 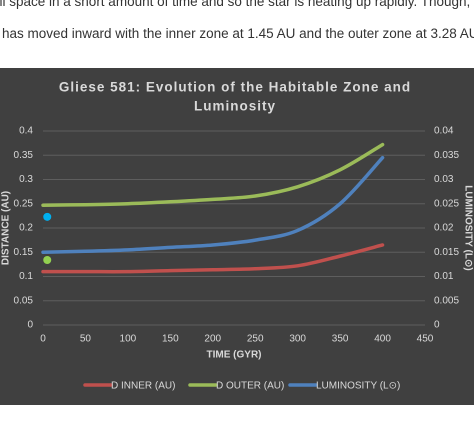 I want to click on x-tick-label: 100, so click(x=128, y=339).